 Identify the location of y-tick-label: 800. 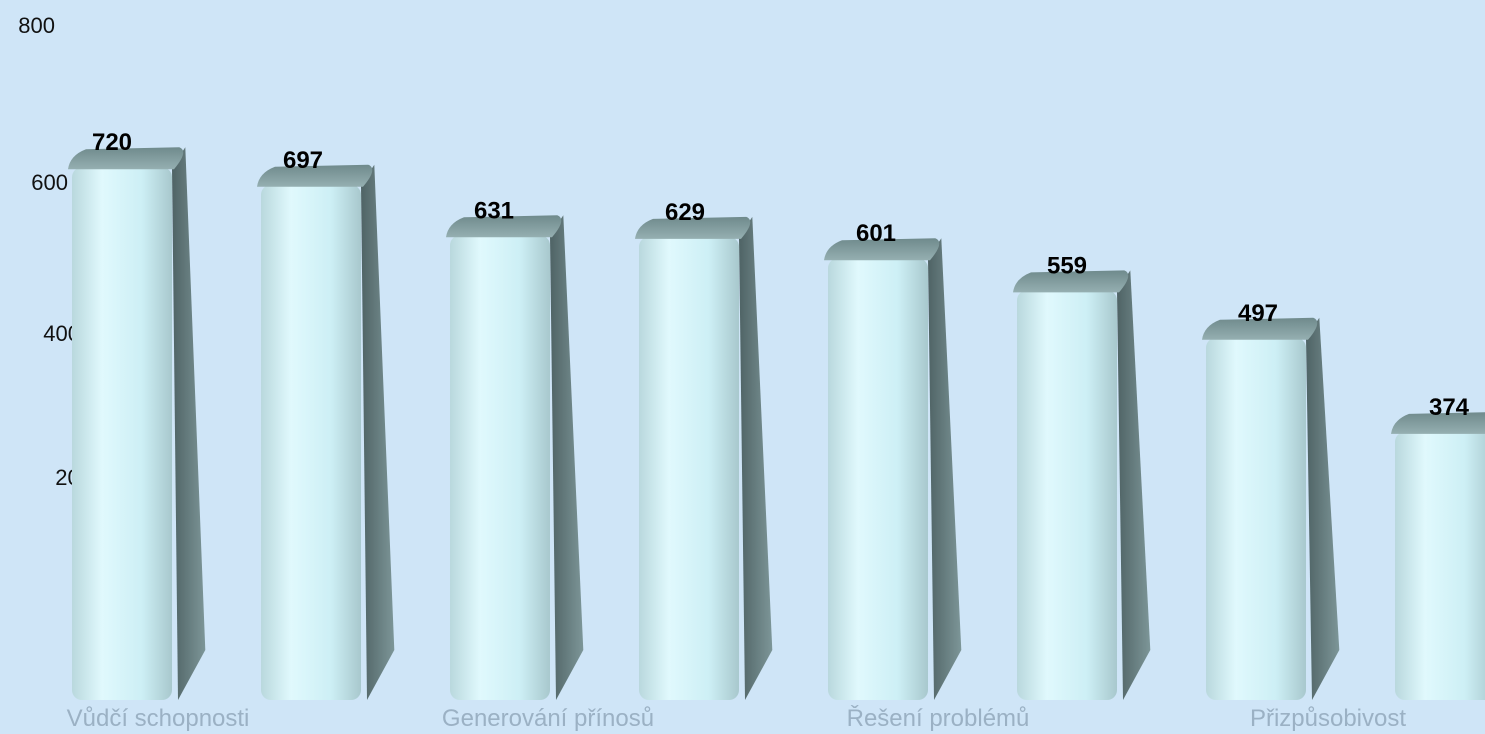
(36, 25).